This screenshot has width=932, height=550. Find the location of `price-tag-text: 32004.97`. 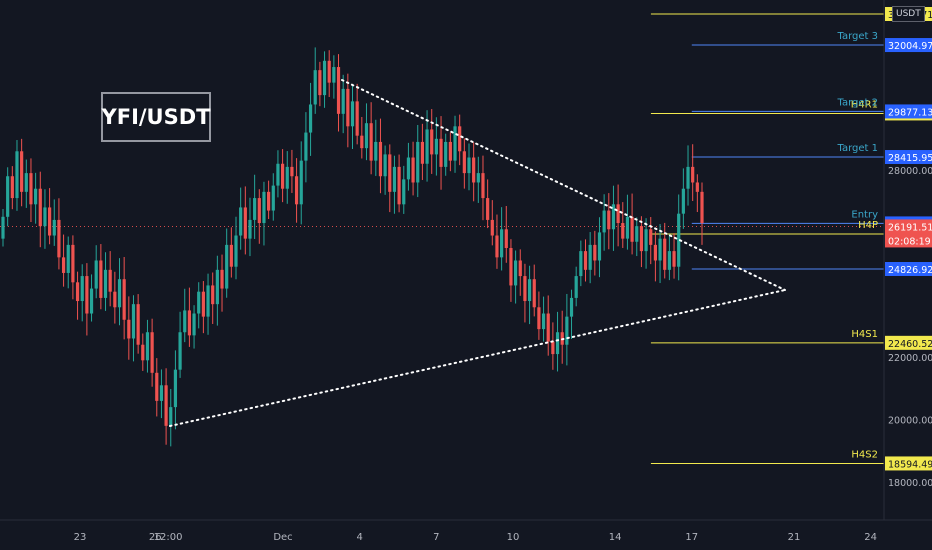

price-tag-text: 32004.97 is located at coordinates (910, 46).